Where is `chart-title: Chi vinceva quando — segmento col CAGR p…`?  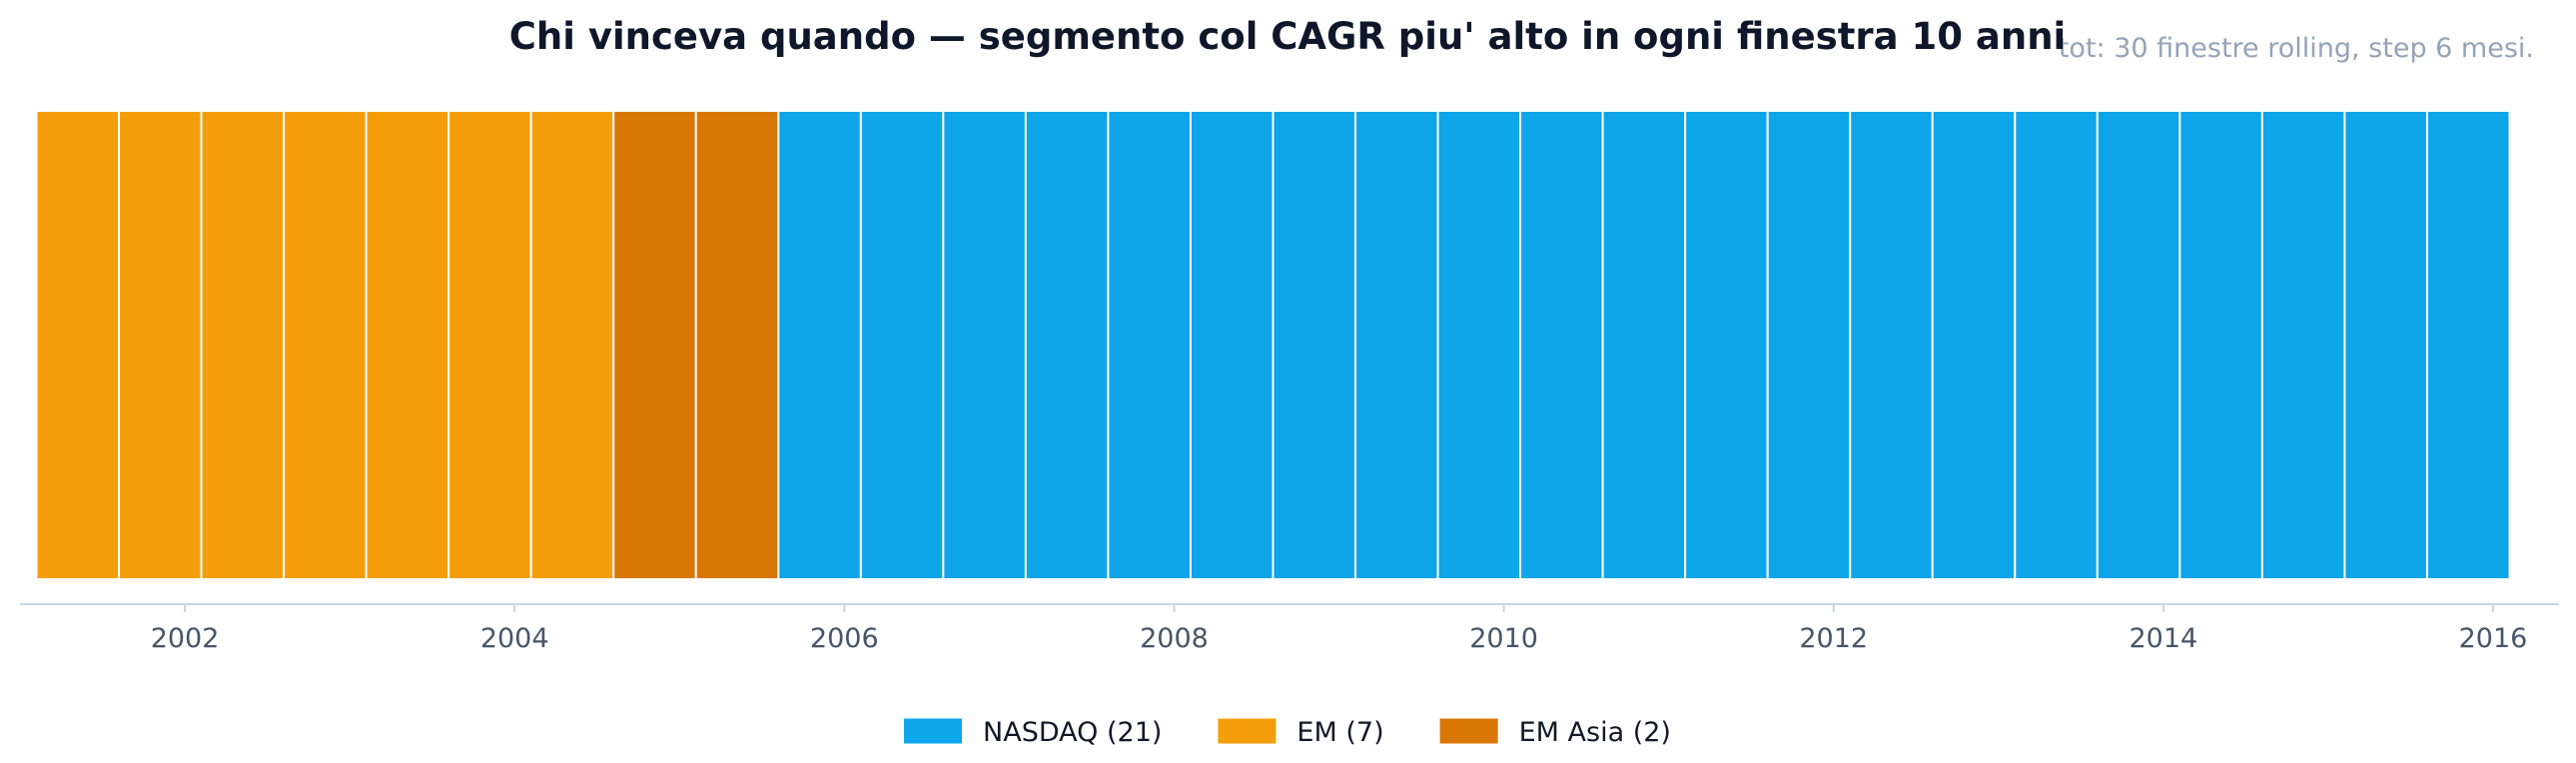
chart-title: Chi vinceva quando — segmento col CAGR p… is located at coordinates (1287, 36).